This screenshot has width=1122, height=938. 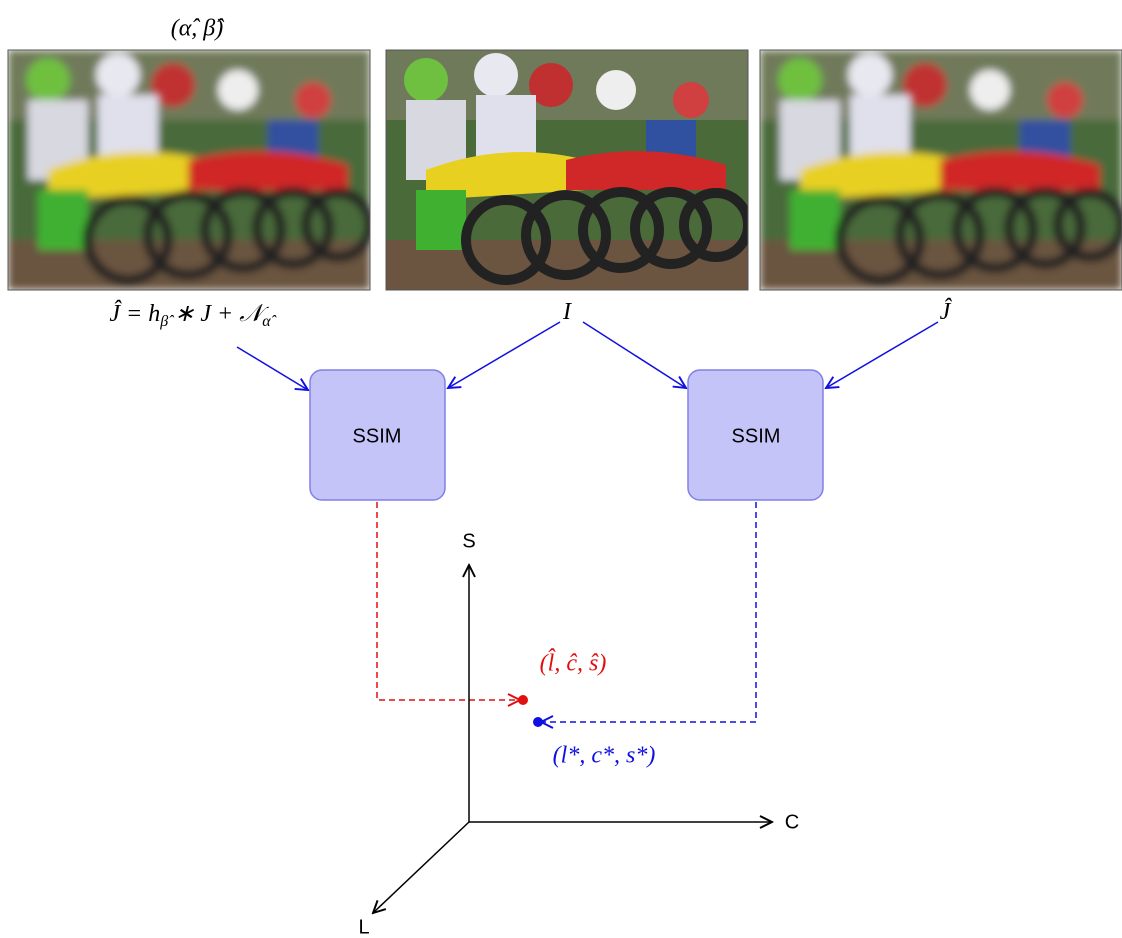 I want to click on point-label: (l*, c*, s*), so click(x=604, y=756).